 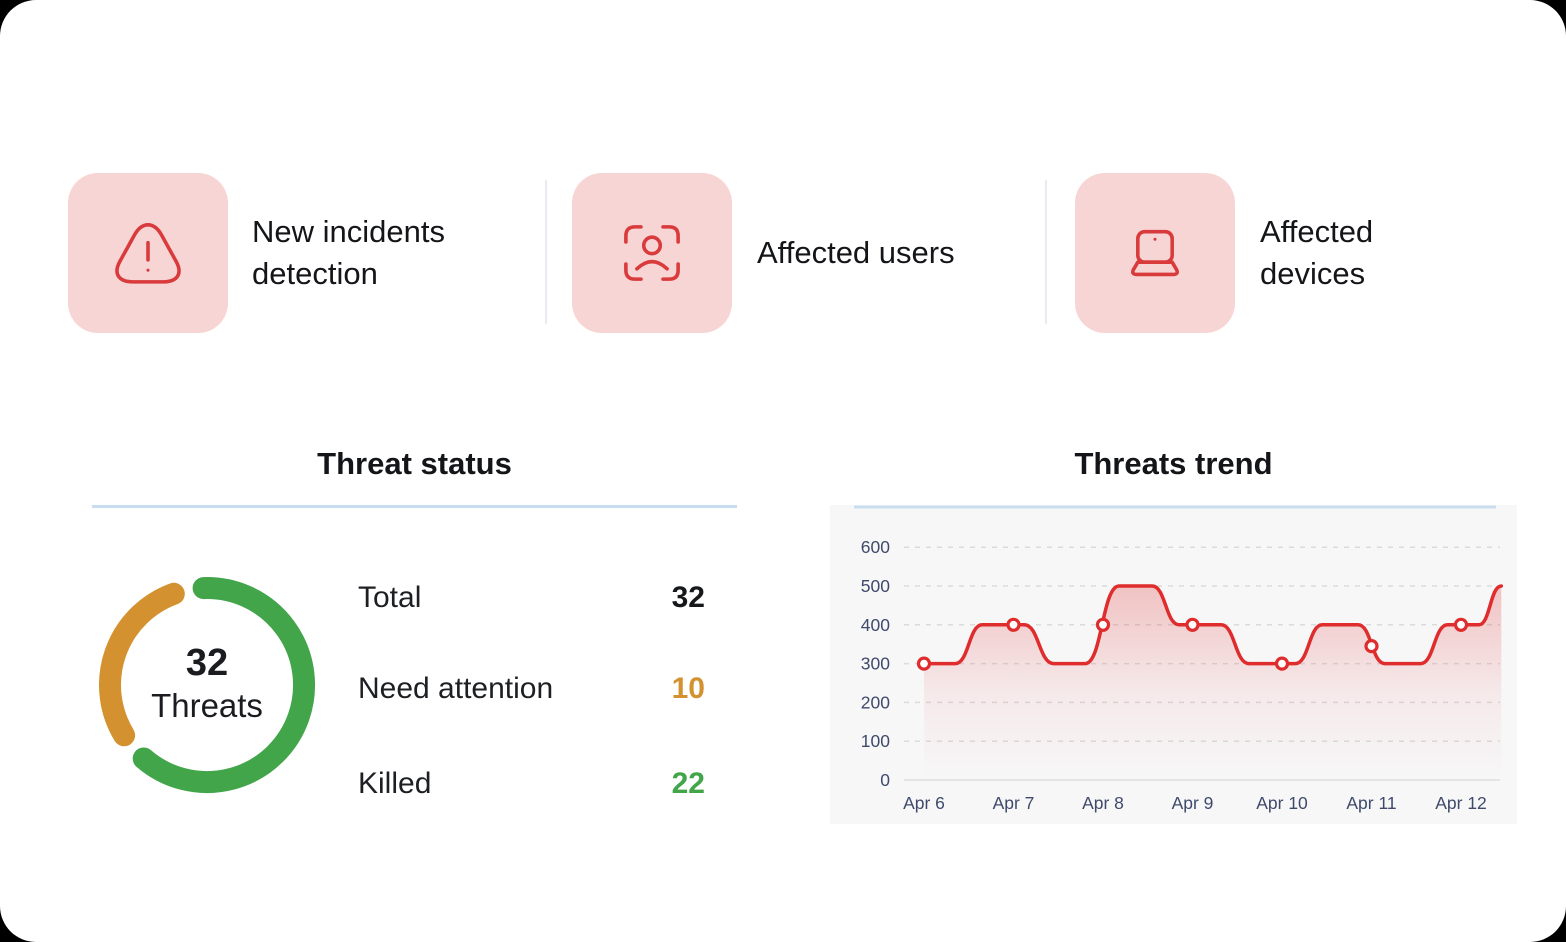 What do you see at coordinates (1213, 683) in the screenshot?
I see `trend-area-fill` at bounding box center [1213, 683].